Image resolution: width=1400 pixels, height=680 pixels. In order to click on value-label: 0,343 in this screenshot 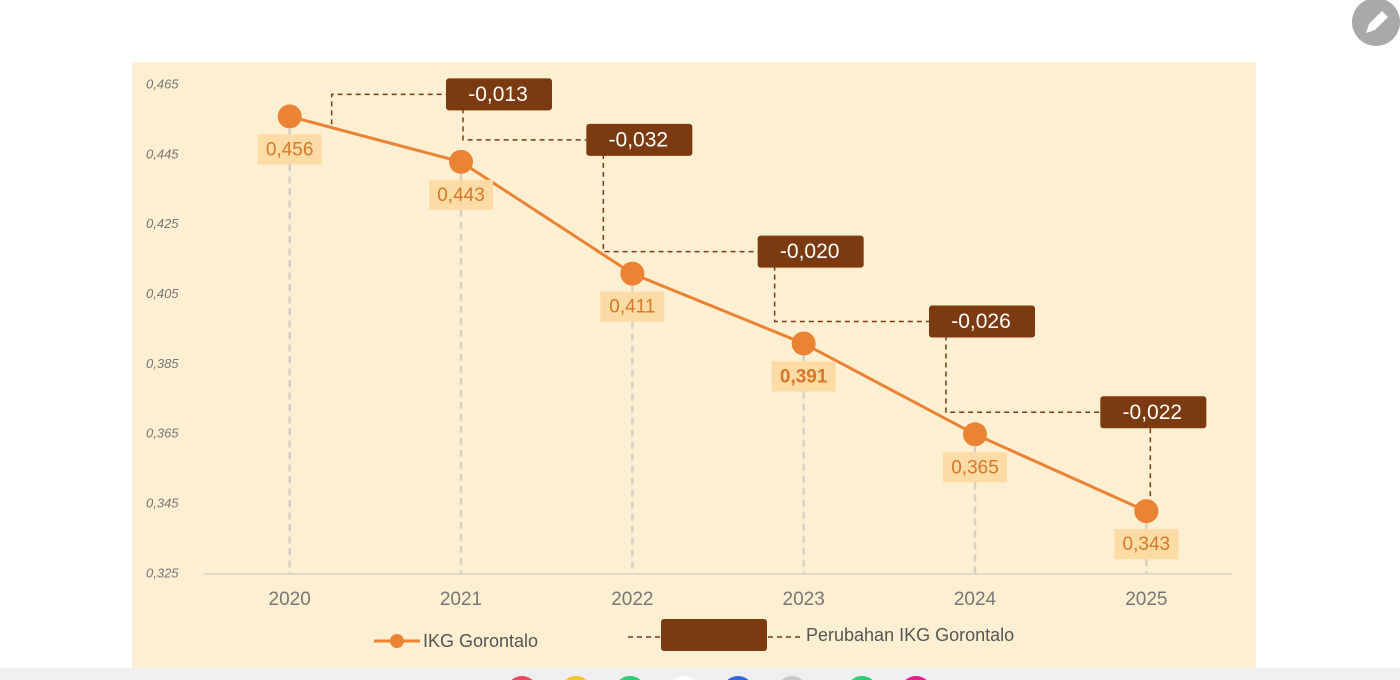, I will do `click(1147, 544)`.